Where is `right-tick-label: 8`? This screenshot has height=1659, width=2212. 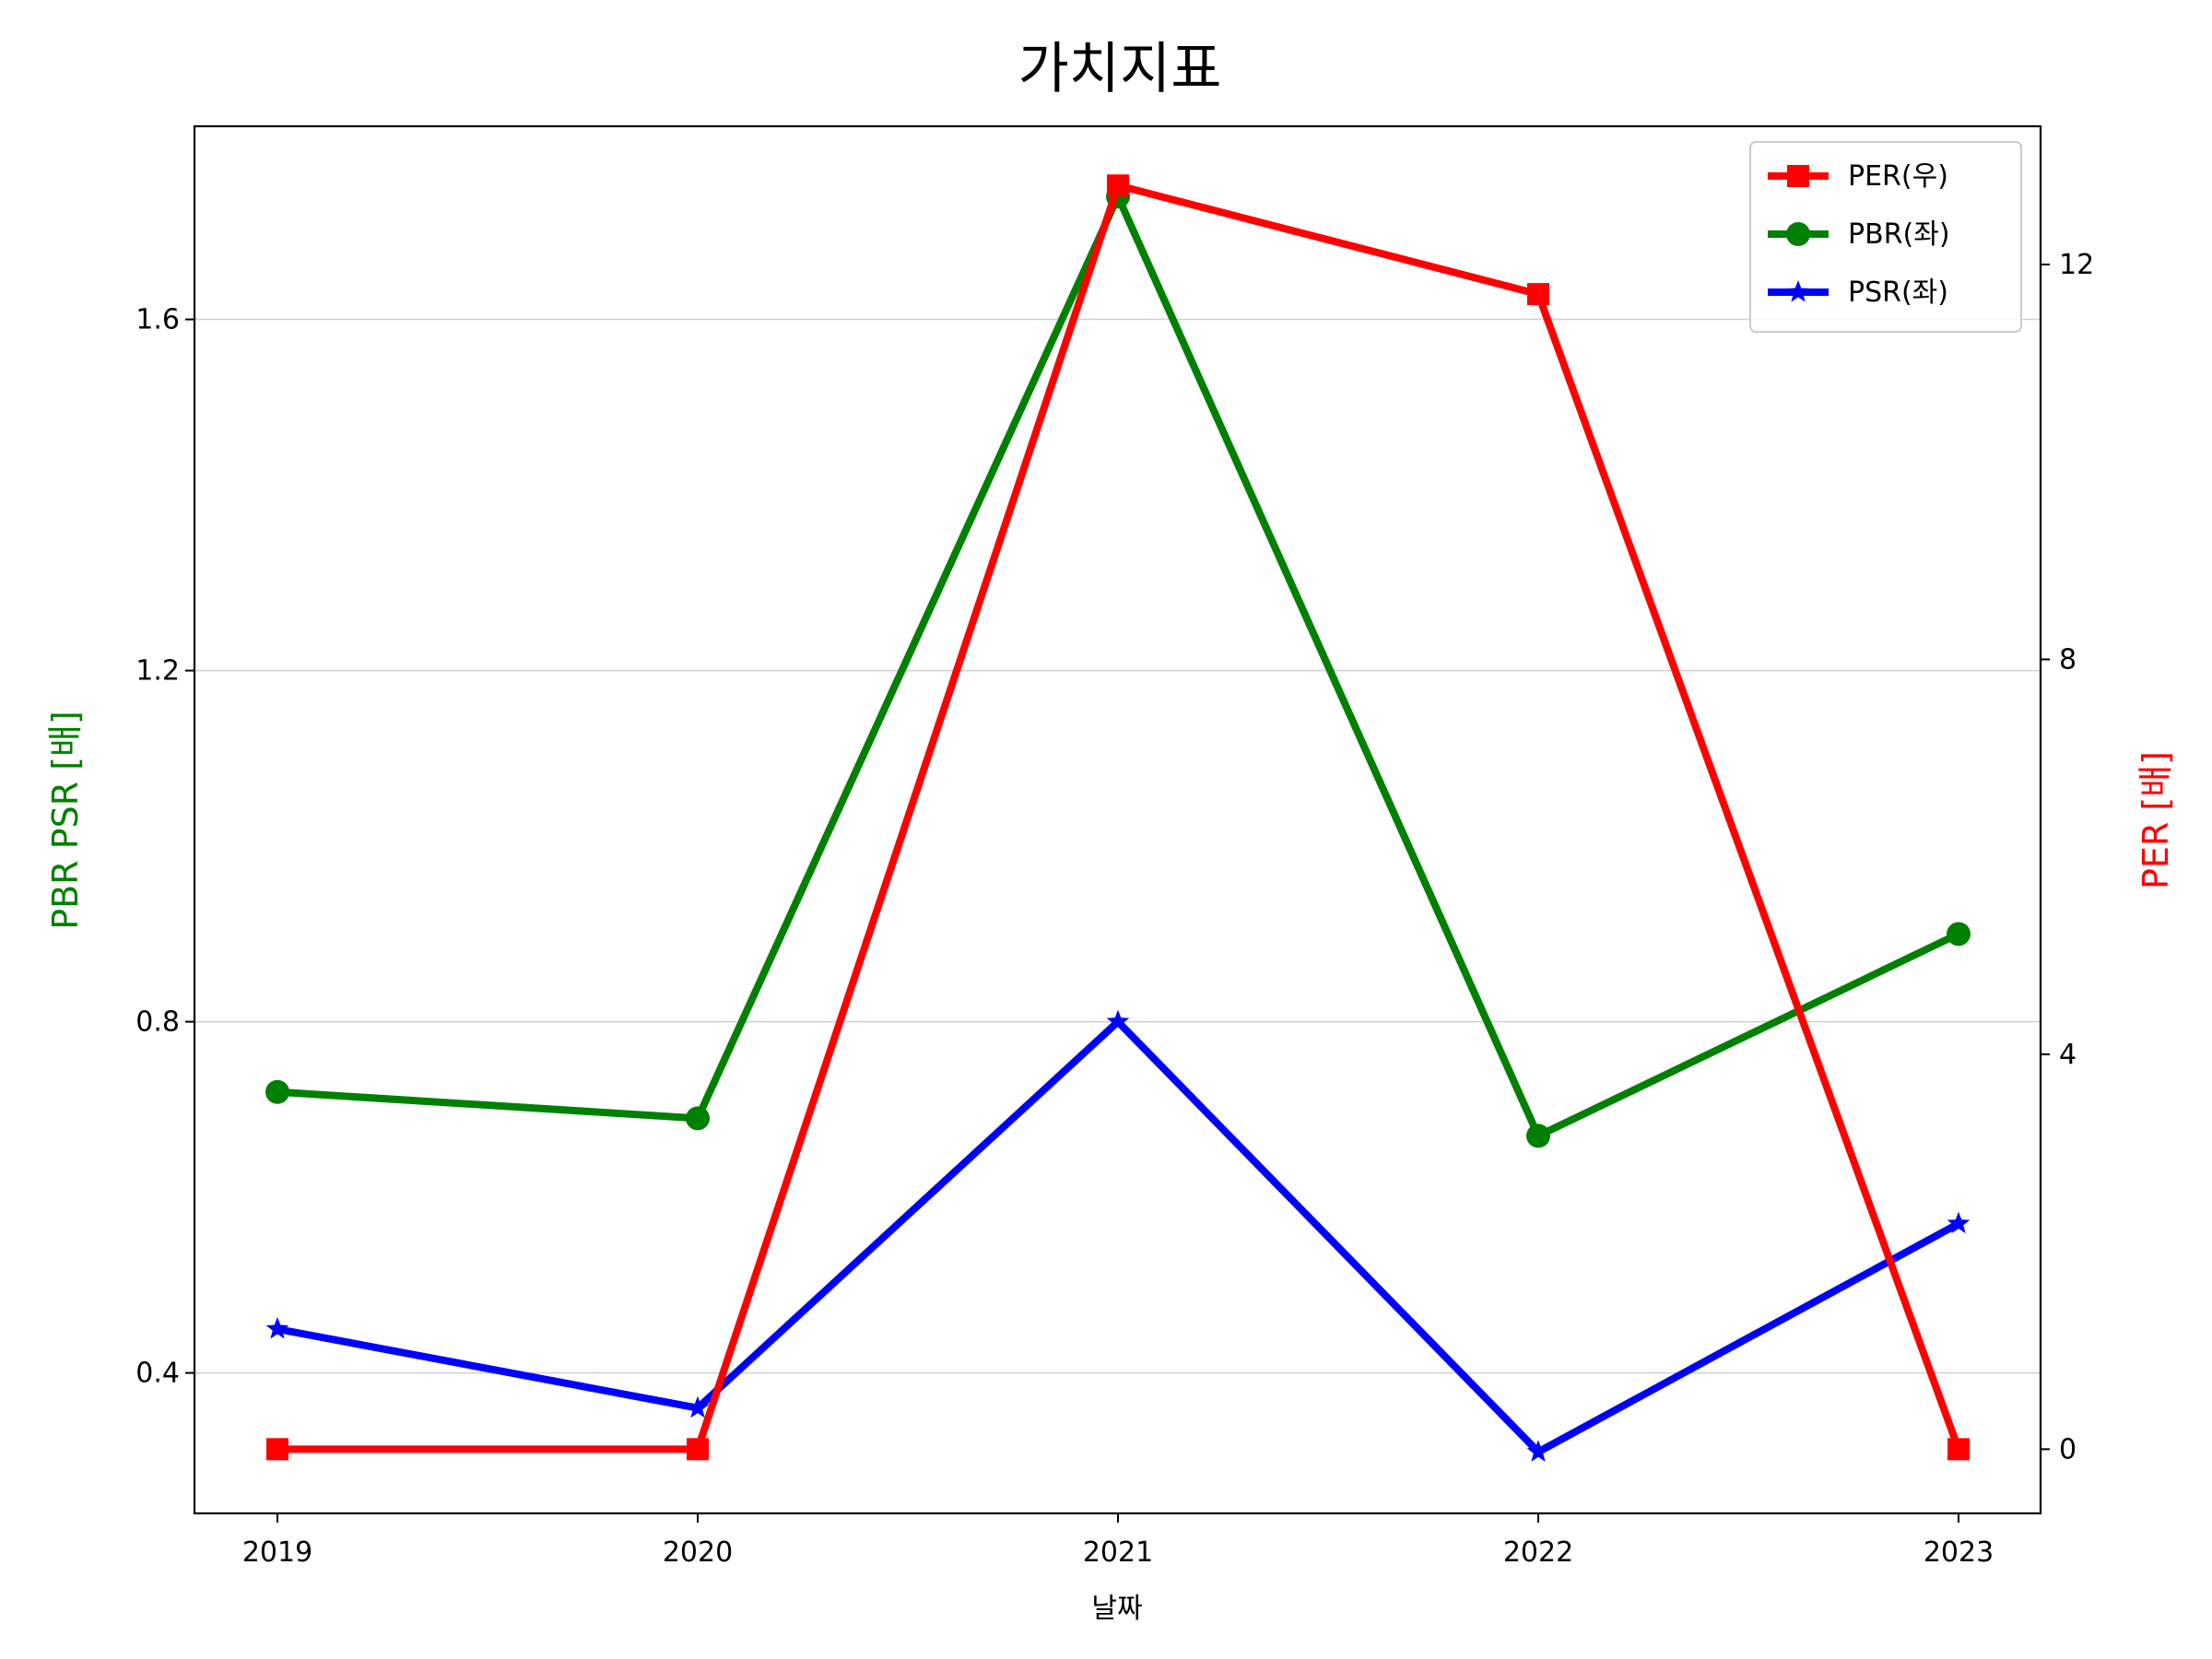
right-tick-label: 8 is located at coordinates (2068, 659).